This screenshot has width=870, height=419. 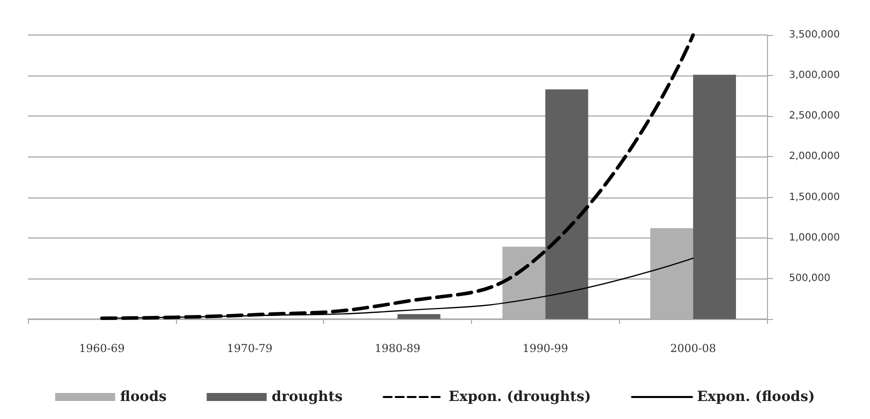 What do you see at coordinates (756, 397) in the screenshot?
I see `legend-label: Expon. (floods)` at bounding box center [756, 397].